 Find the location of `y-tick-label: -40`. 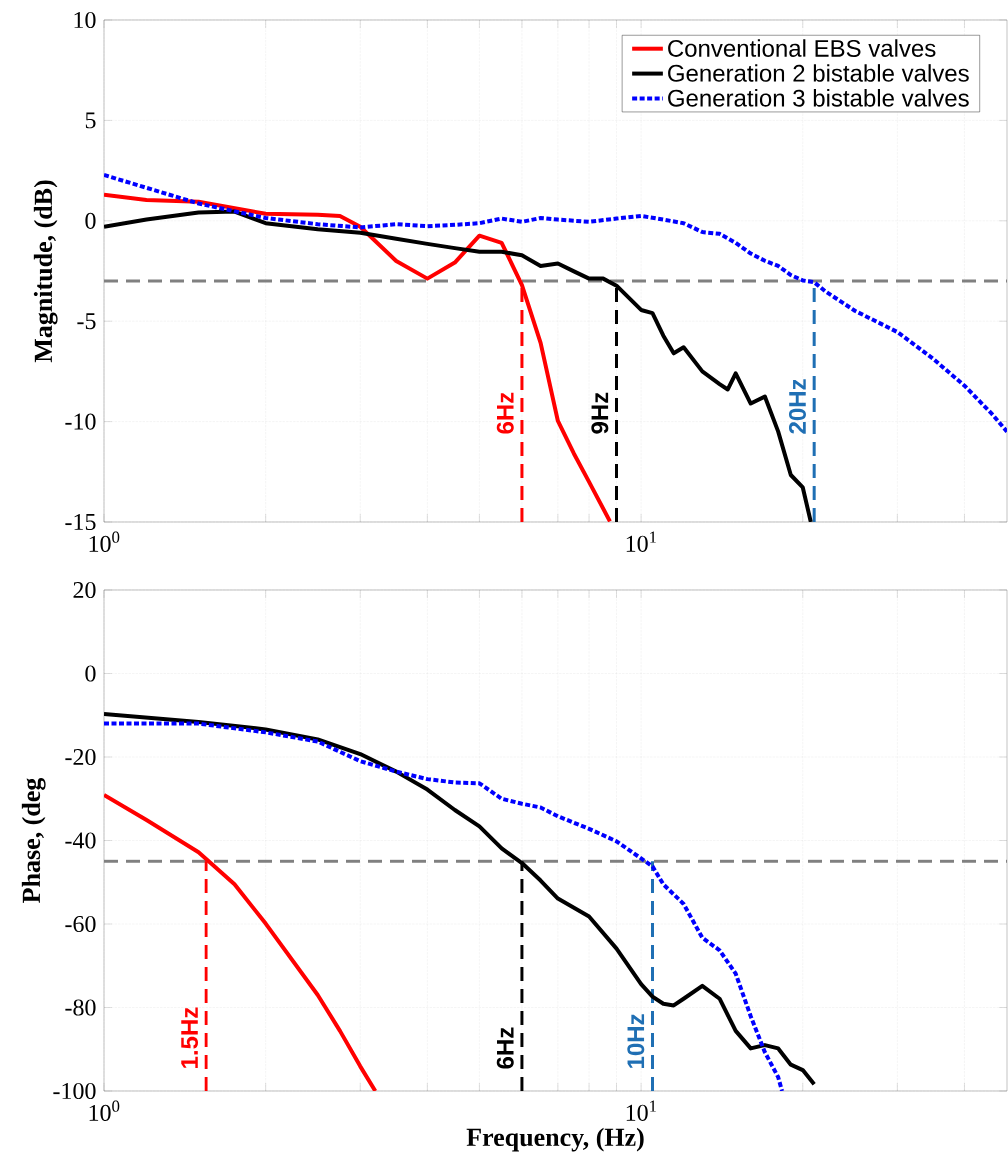

y-tick-label: -40 is located at coordinates (80, 840).